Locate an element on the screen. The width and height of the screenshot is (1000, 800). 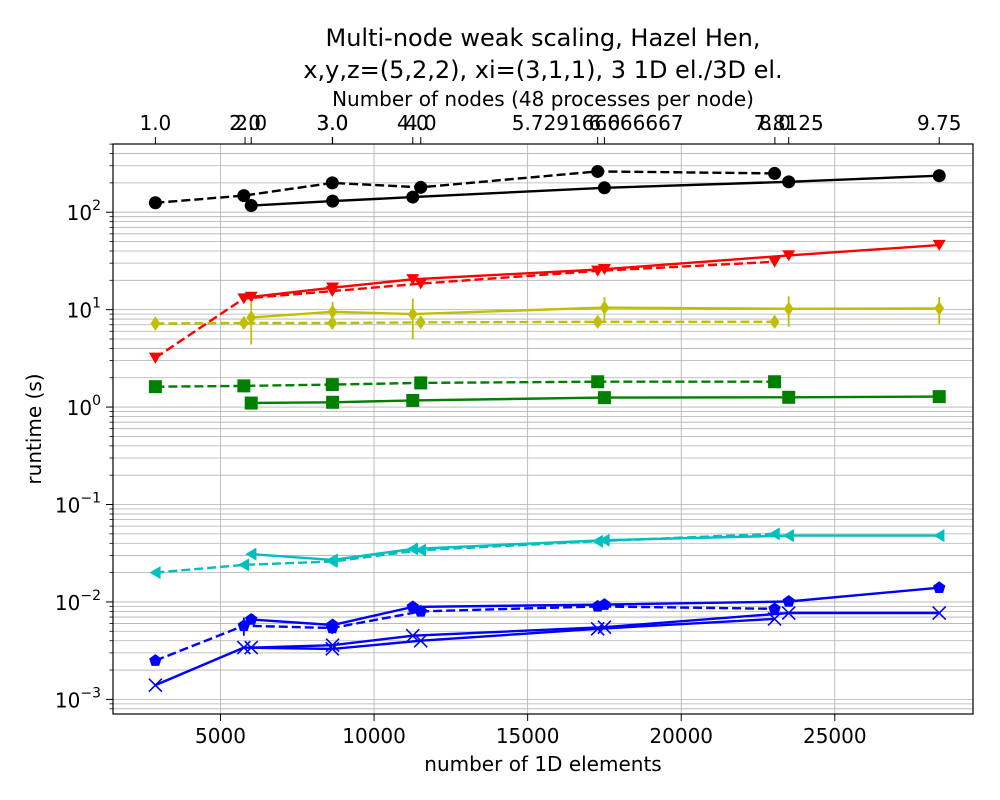
y-tick-label: 10⁻¹ is located at coordinates (78, 504).